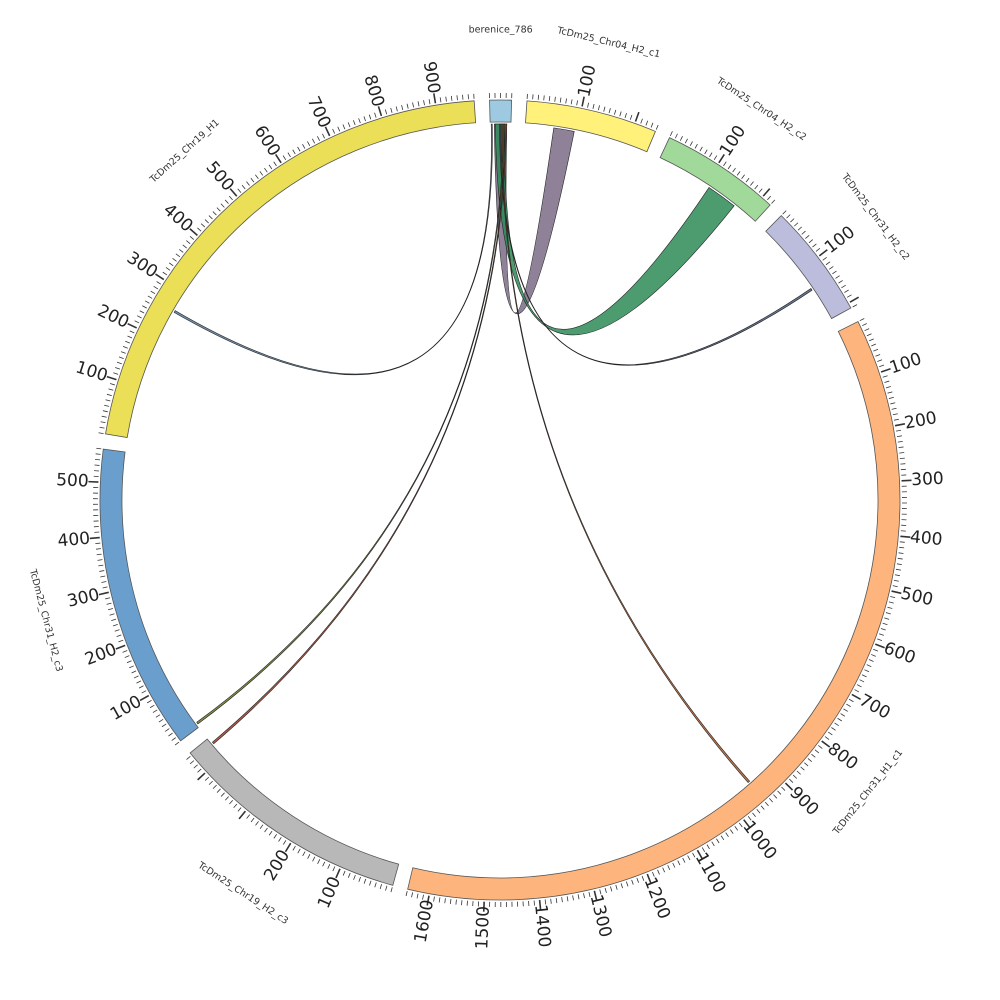 The image size is (1000, 1000). I want to click on tick-label: 300, so click(927, 480).